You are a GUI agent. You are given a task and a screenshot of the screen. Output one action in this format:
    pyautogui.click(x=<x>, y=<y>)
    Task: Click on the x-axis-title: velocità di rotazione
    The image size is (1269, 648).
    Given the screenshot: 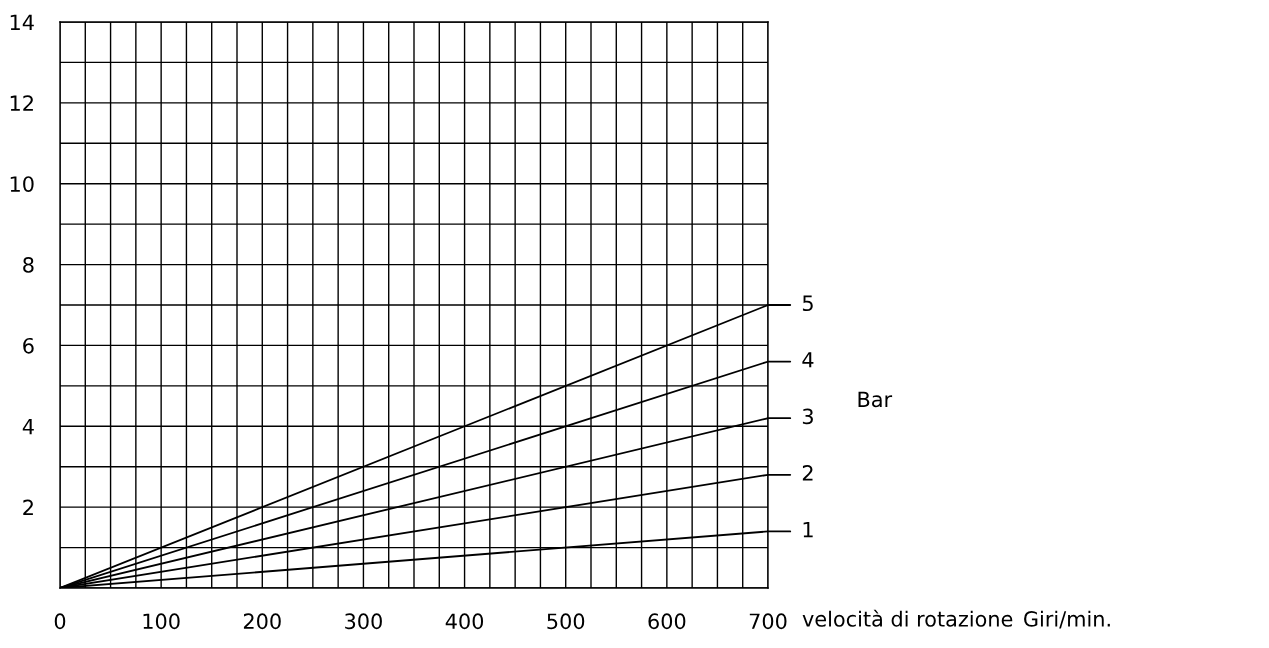 What is the action you would take?
    pyautogui.click(x=907, y=618)
    